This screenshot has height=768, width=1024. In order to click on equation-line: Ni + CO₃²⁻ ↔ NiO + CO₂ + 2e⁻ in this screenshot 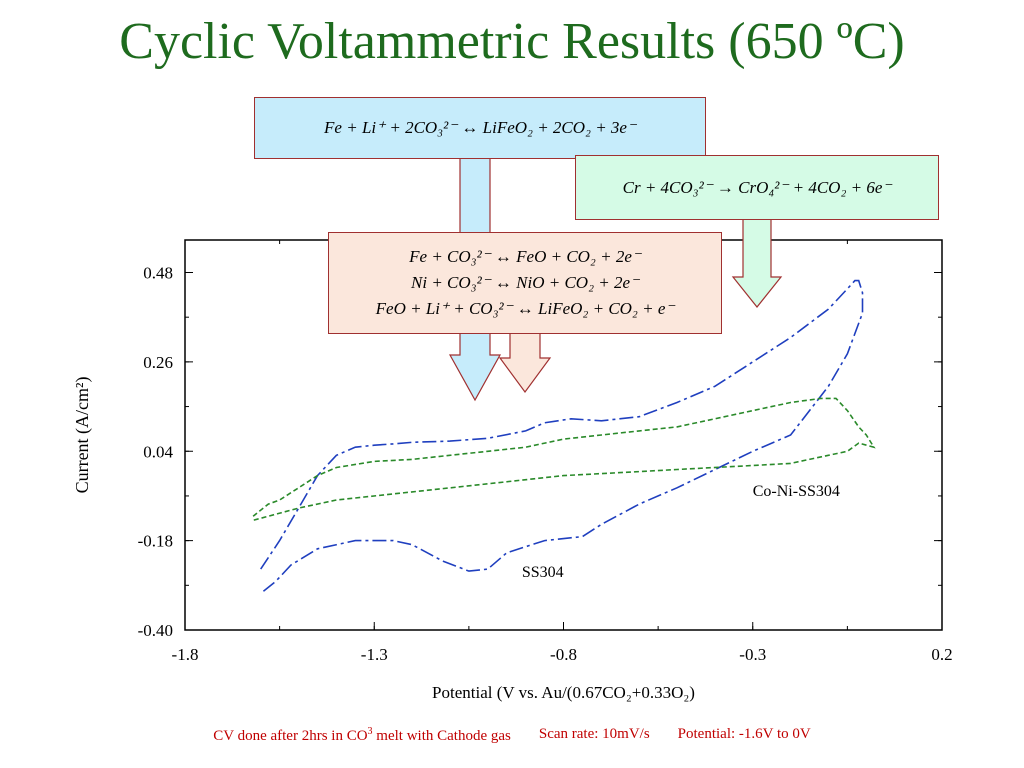, I will do `click(525, 282)`.